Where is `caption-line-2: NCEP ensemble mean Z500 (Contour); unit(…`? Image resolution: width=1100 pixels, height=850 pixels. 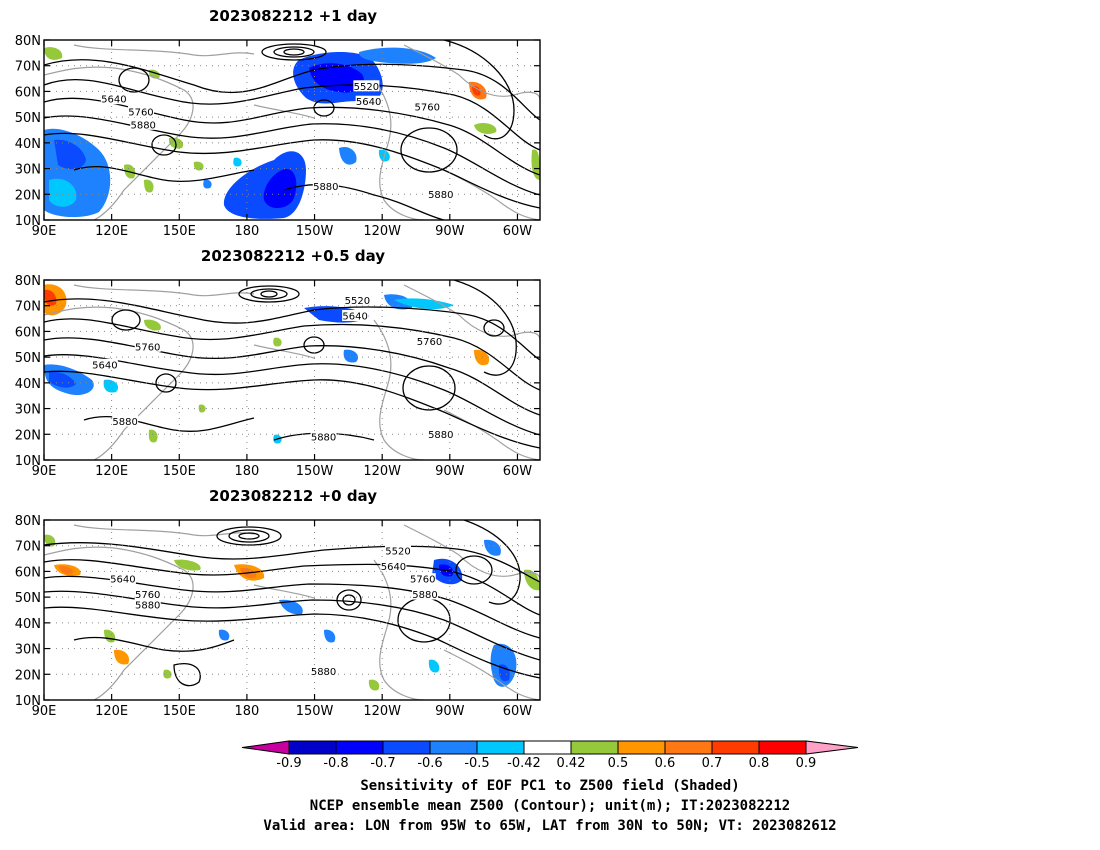
caption-line-2: NCEP ensemble mean Z500 (Contour); unit(… is located at coordinates (550, 806).